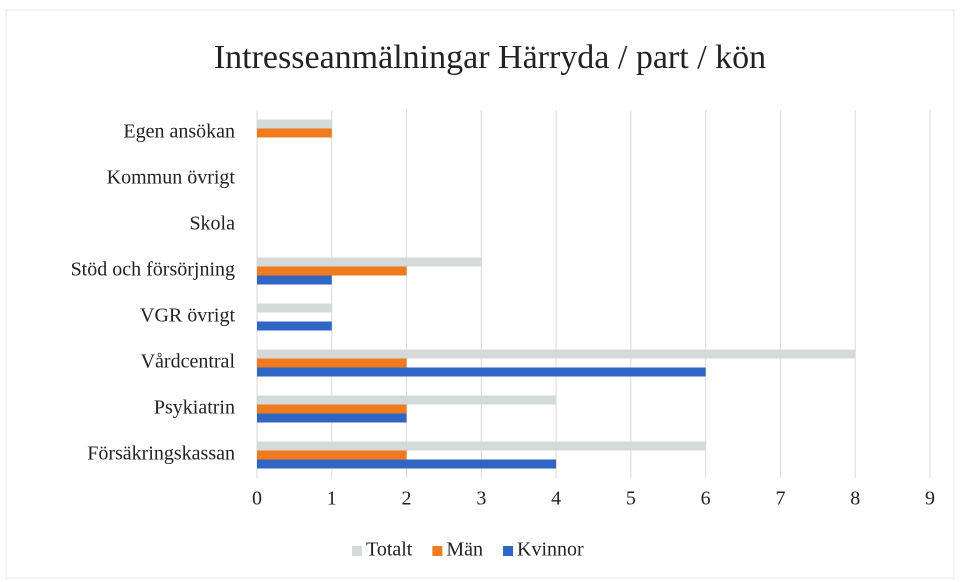 This screenshot has height=582, width=960. Describe the element at coordinates (389, 550) in the screenshot. I see `legend-label: Totalt` at that location.